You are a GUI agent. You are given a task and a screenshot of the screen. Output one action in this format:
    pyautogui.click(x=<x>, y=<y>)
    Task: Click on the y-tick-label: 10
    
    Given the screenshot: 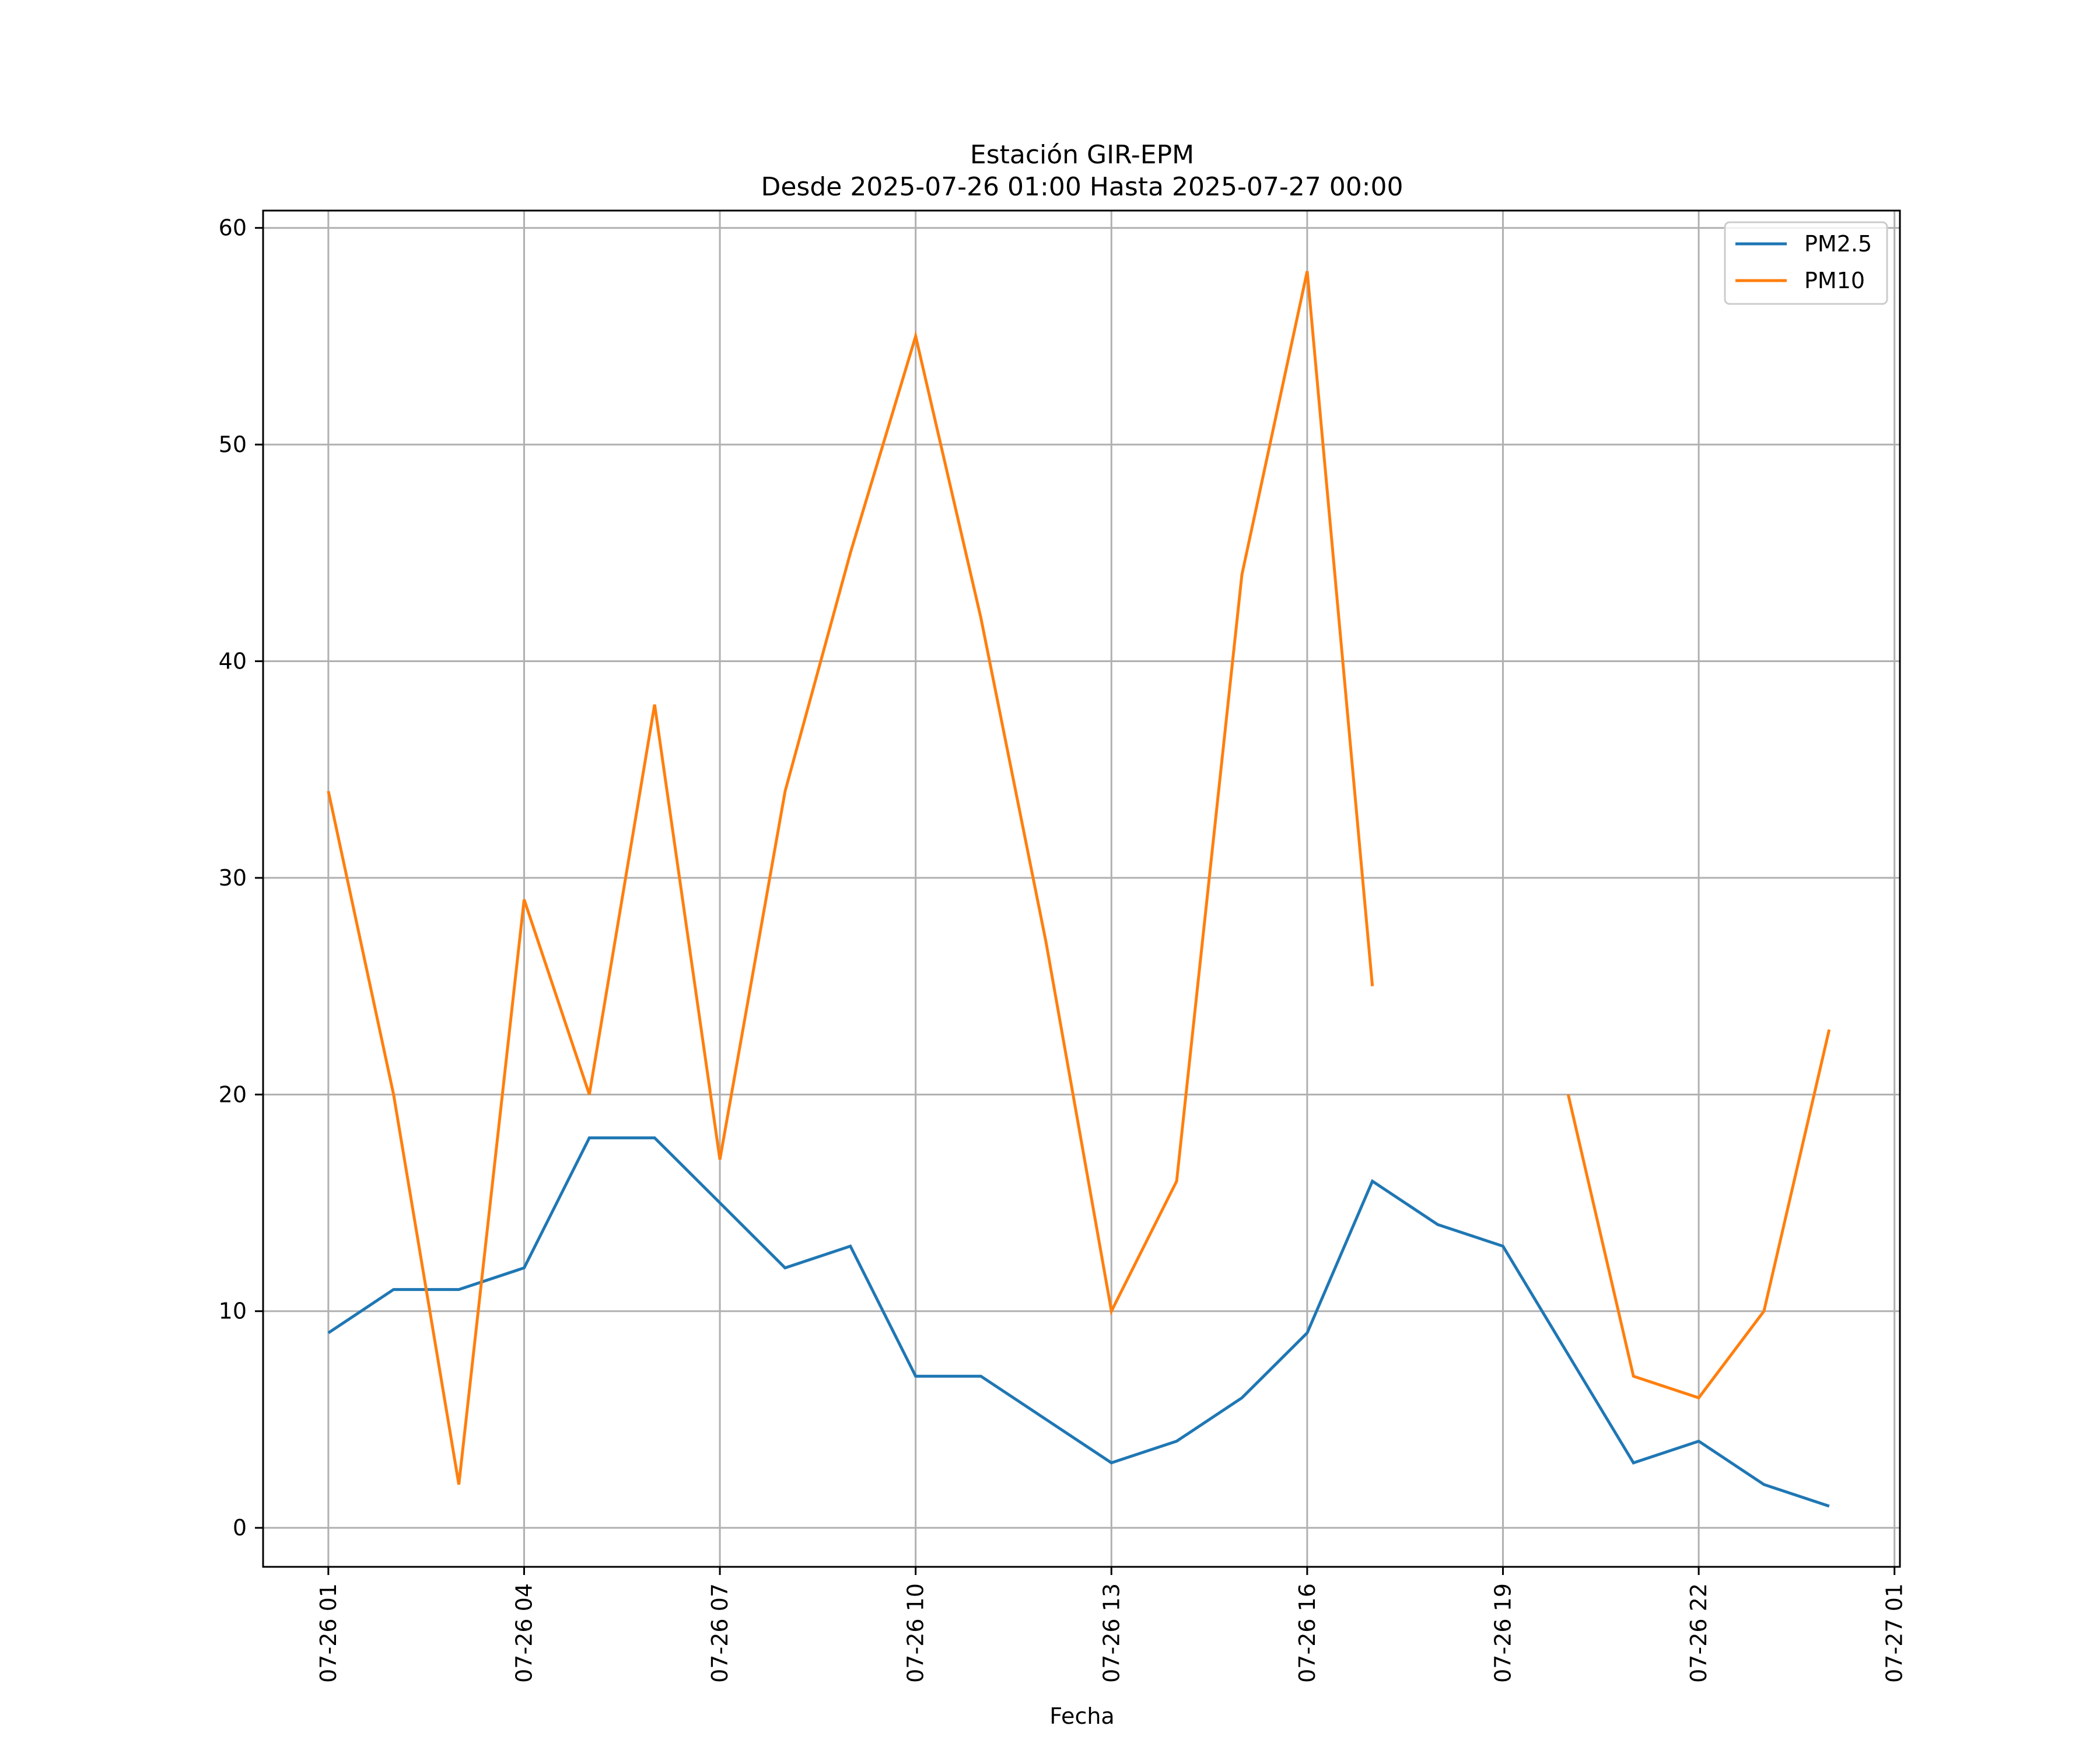 What is the action you would take?
    pyautogui.click(x=233, y=1311)
    